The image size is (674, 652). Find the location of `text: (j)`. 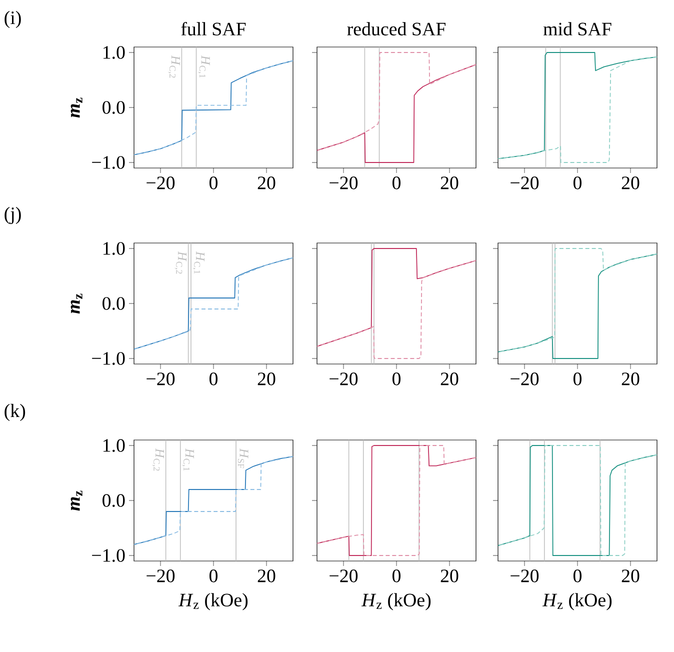

text: (j) is located at coordinates (12, 215).